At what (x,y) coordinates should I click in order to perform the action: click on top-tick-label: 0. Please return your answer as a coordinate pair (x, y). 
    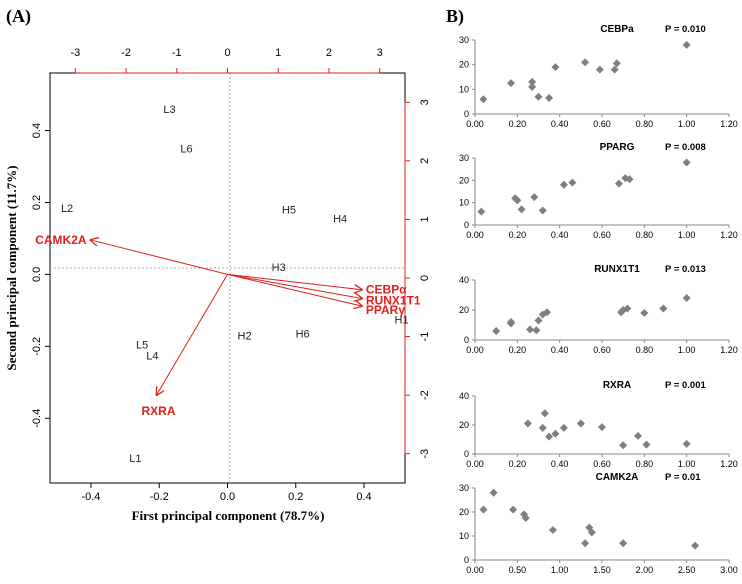
    Looking at the image, I should click on (227, 53).